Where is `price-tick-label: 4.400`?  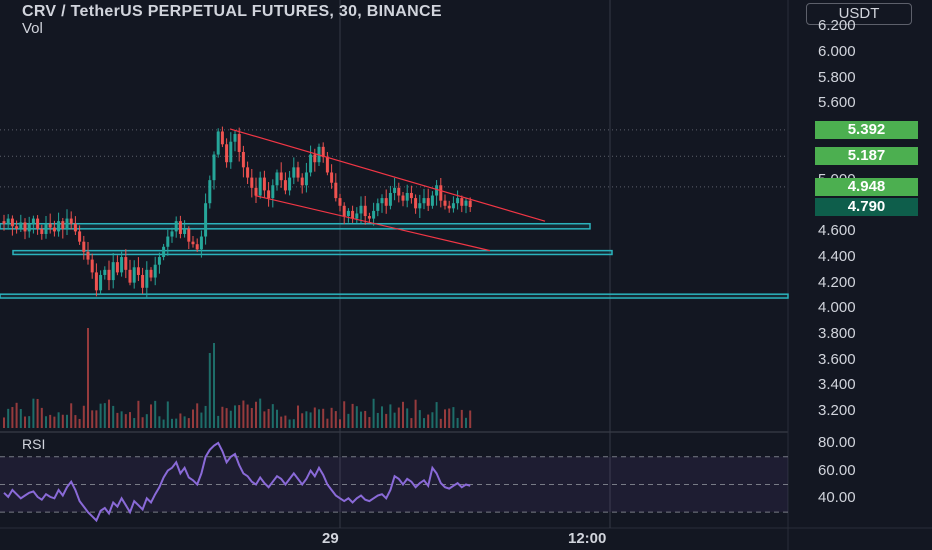
price-tick-label: 4.400 is located at coordinates (837, 257).